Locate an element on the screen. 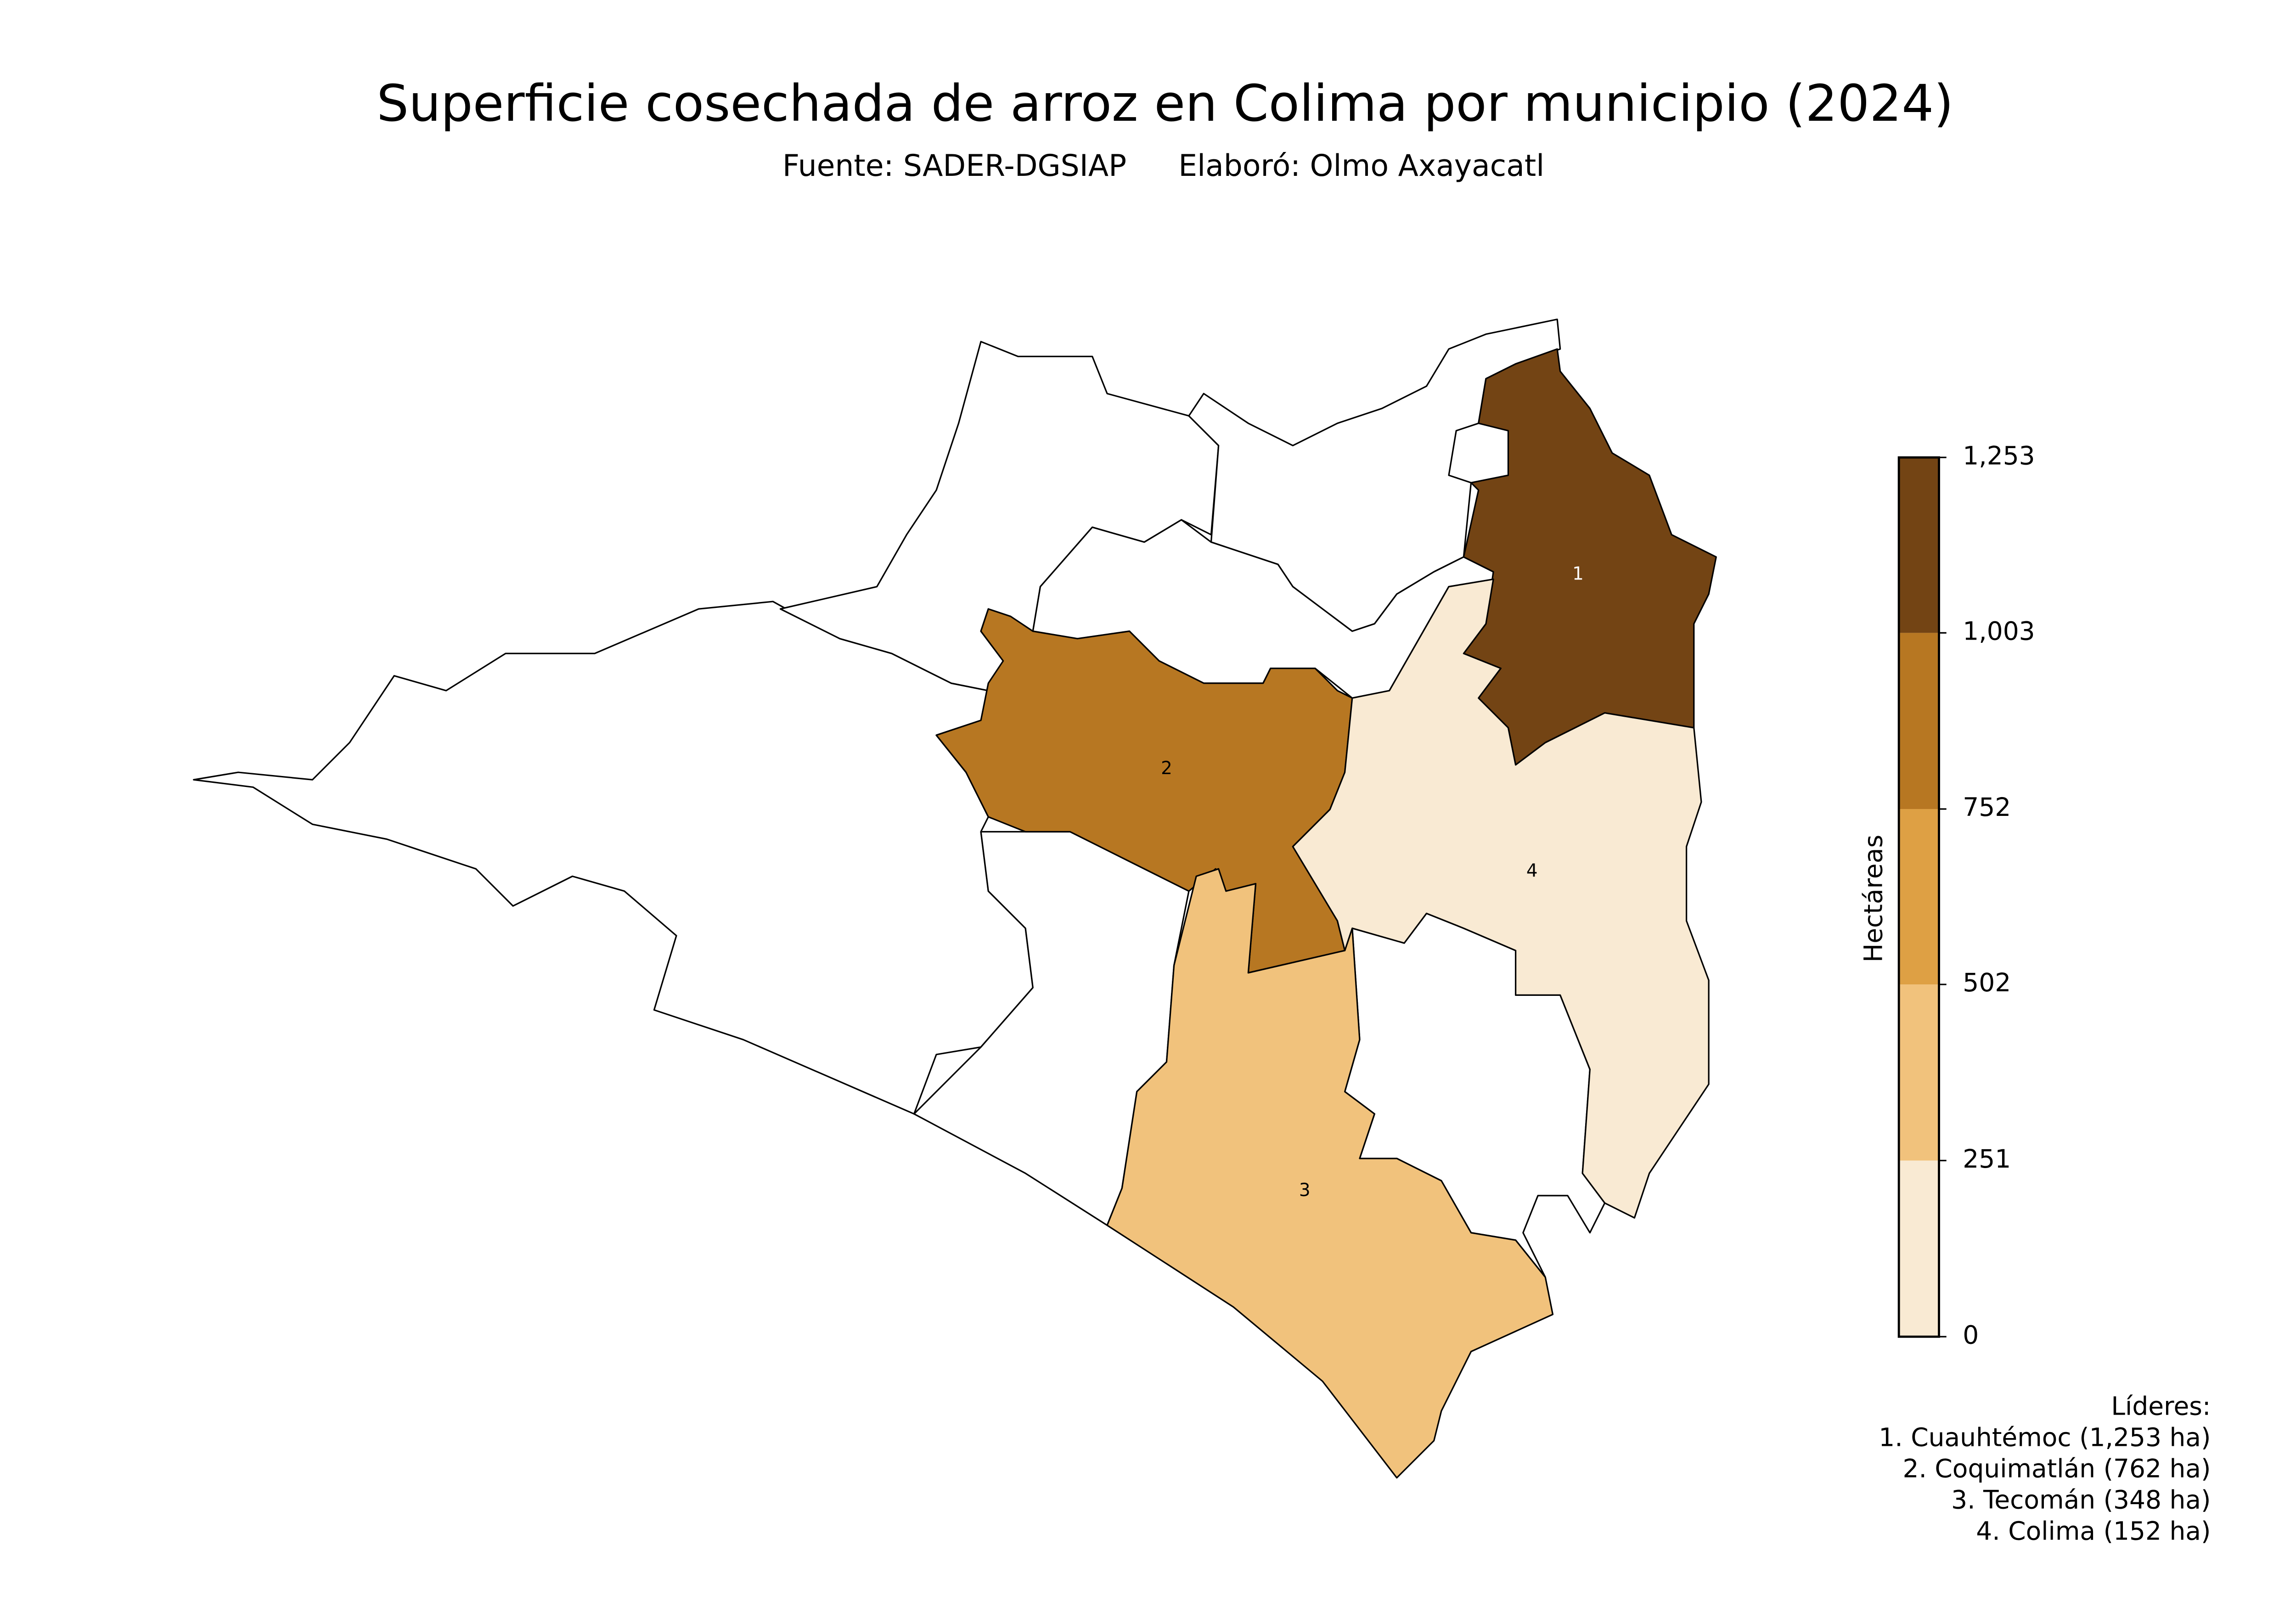 This screenshot has width=2296, height=1607. colorbar-tick-label: 1,253 is located at coordinates (1999, 455).